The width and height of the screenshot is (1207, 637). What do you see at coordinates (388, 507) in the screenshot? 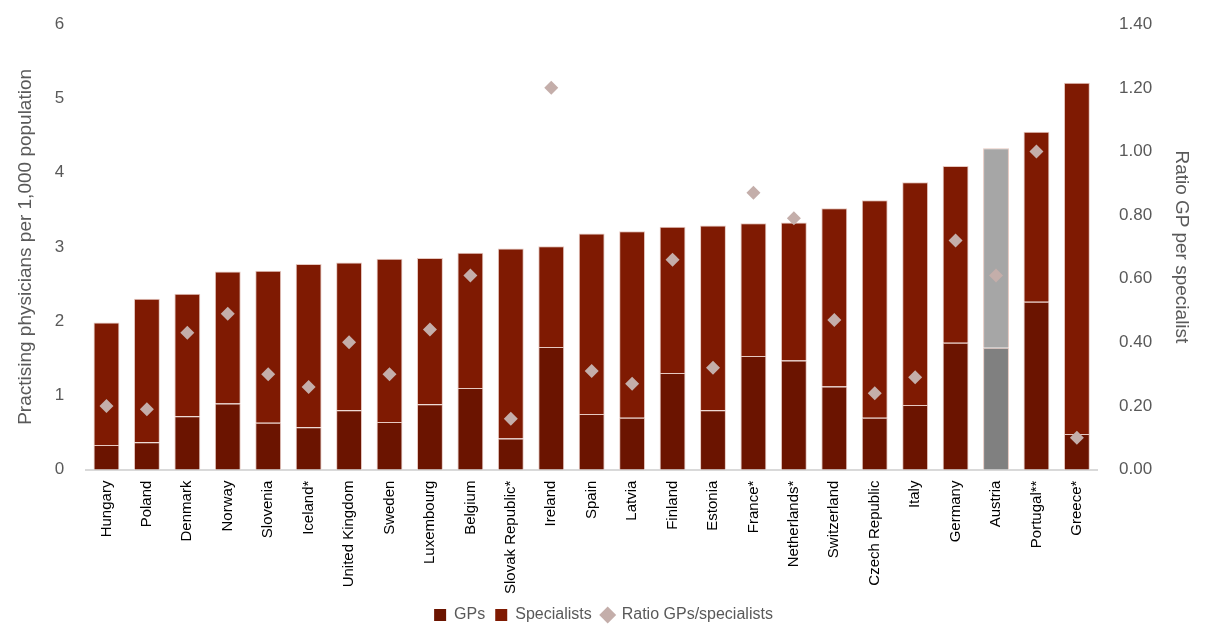
I see `x-tick-label: Sweden` at bounding box center [388, 507].